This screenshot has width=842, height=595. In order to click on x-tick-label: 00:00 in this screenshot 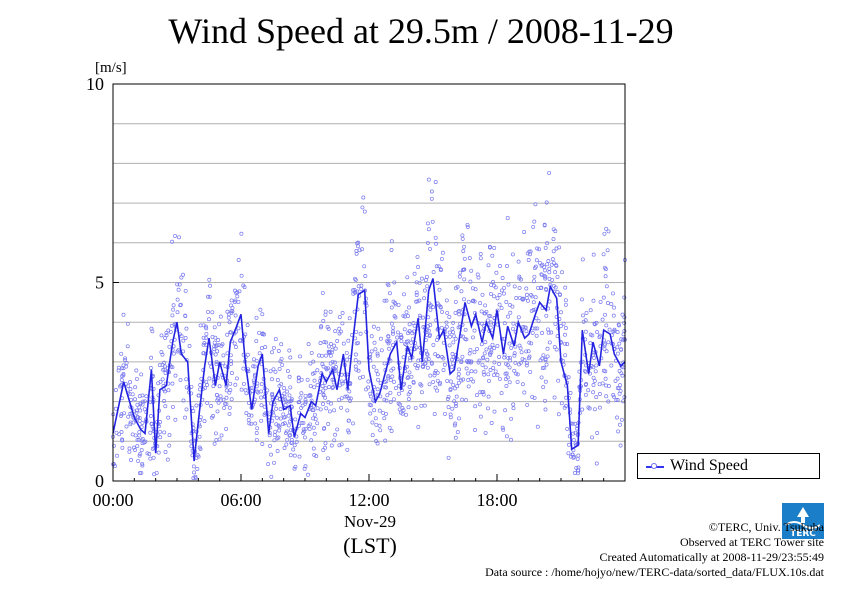, I will do `click(112, 500)`.